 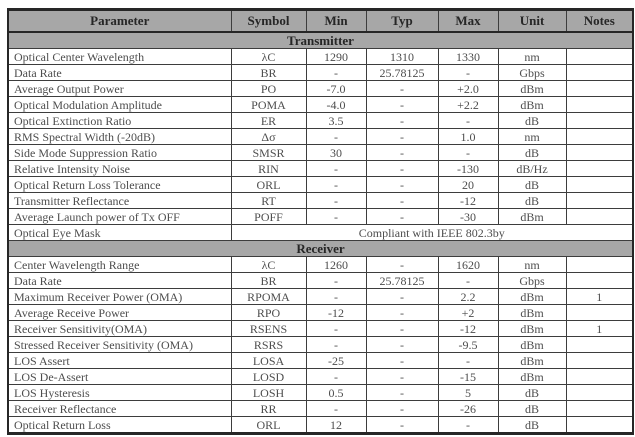 I want to click on cell-max: +2, so click(x=468, y=312).